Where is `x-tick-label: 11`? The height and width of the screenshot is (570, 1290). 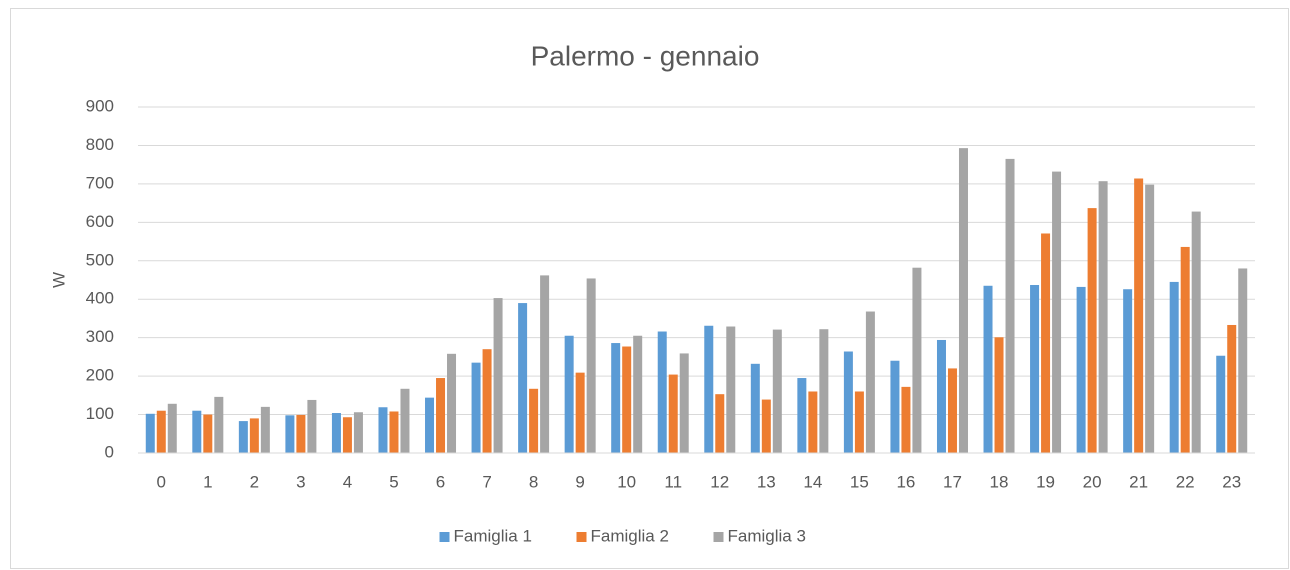
x-tick-label: 11 is located at coordinates (673, 481).